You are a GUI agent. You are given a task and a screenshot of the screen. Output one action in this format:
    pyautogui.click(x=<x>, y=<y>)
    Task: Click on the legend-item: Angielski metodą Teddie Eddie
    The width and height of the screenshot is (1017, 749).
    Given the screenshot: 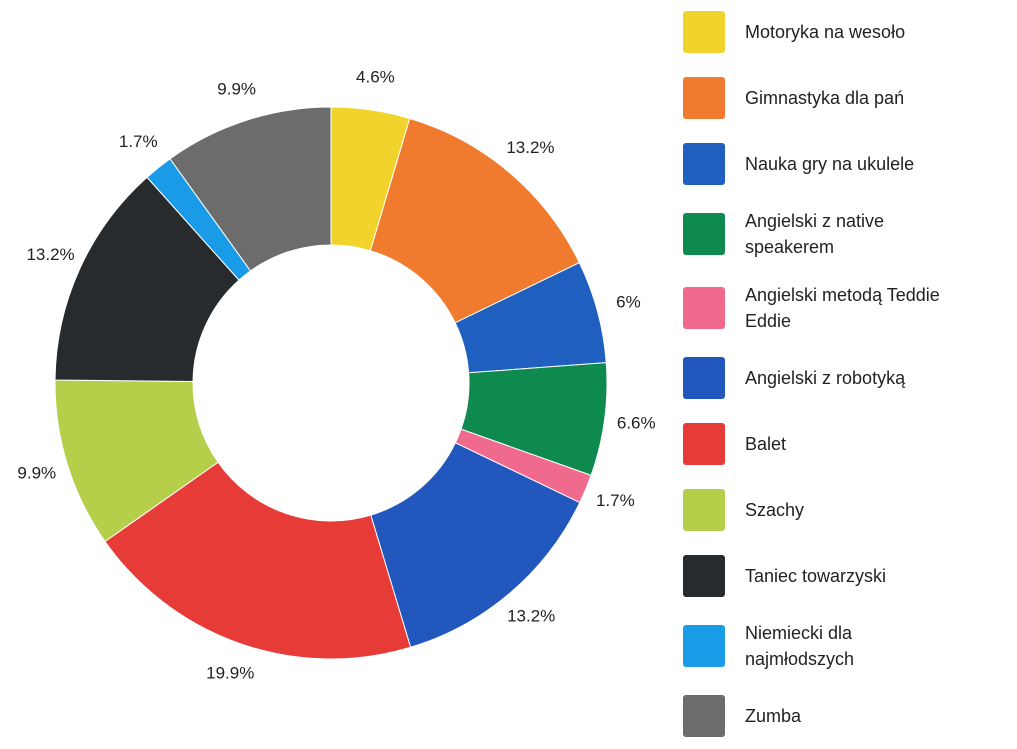 What is the action you would take?
    pyautogui.click(x=819, y=308)
    